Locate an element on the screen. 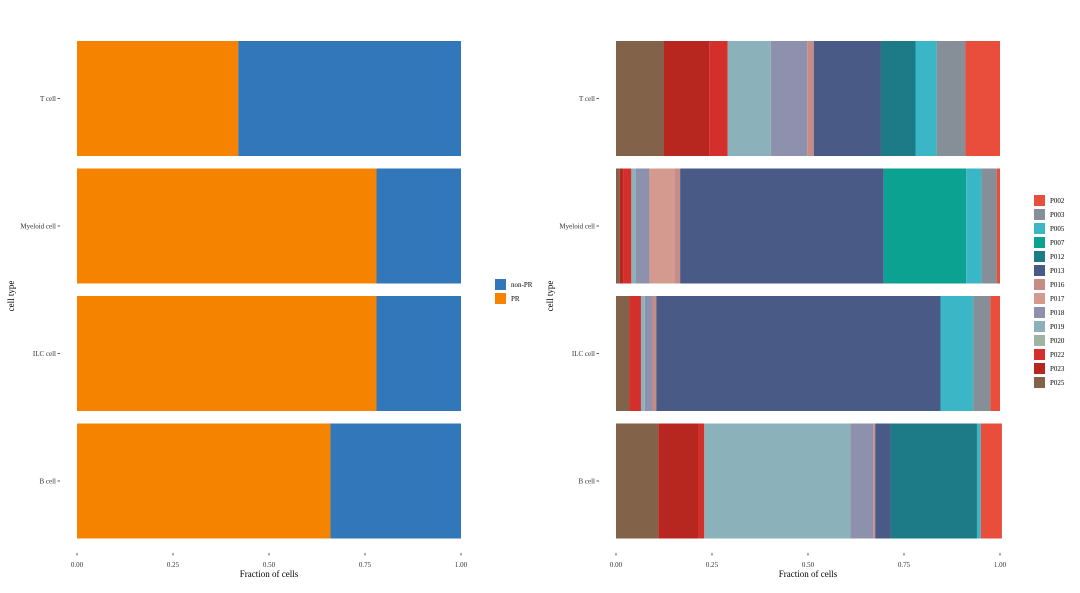 This screenshot has width=1080, height=593. legend-label-p016: P016 is located at coordinates (1057, 285).